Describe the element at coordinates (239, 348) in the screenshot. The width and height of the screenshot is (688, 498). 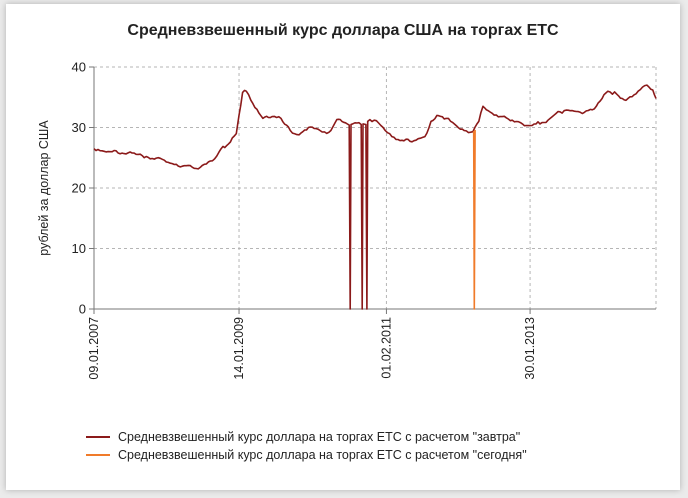
I see `x-tick-label: 14.01.2009` at that location.